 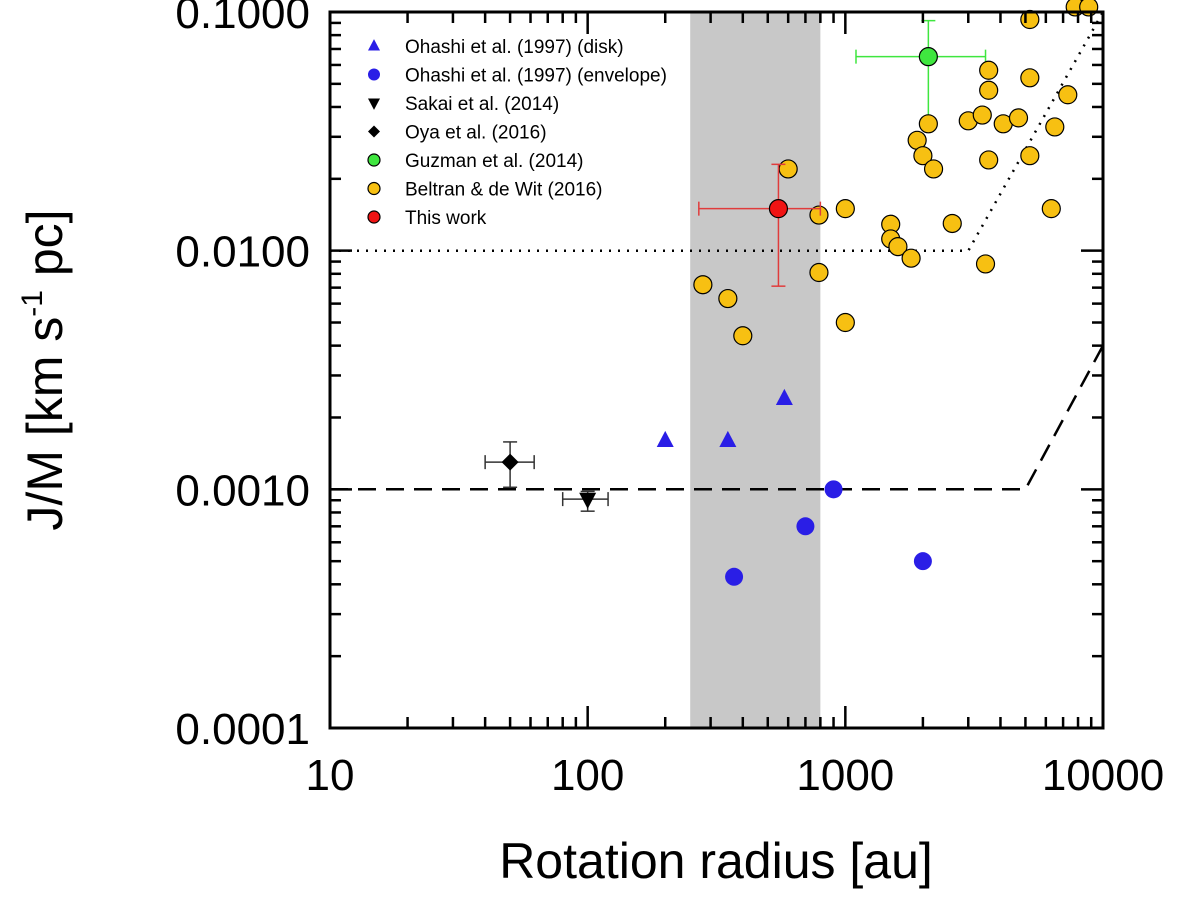 I want to click on x-axis-title: Rotation radius [au], so click(x=716, y=861).